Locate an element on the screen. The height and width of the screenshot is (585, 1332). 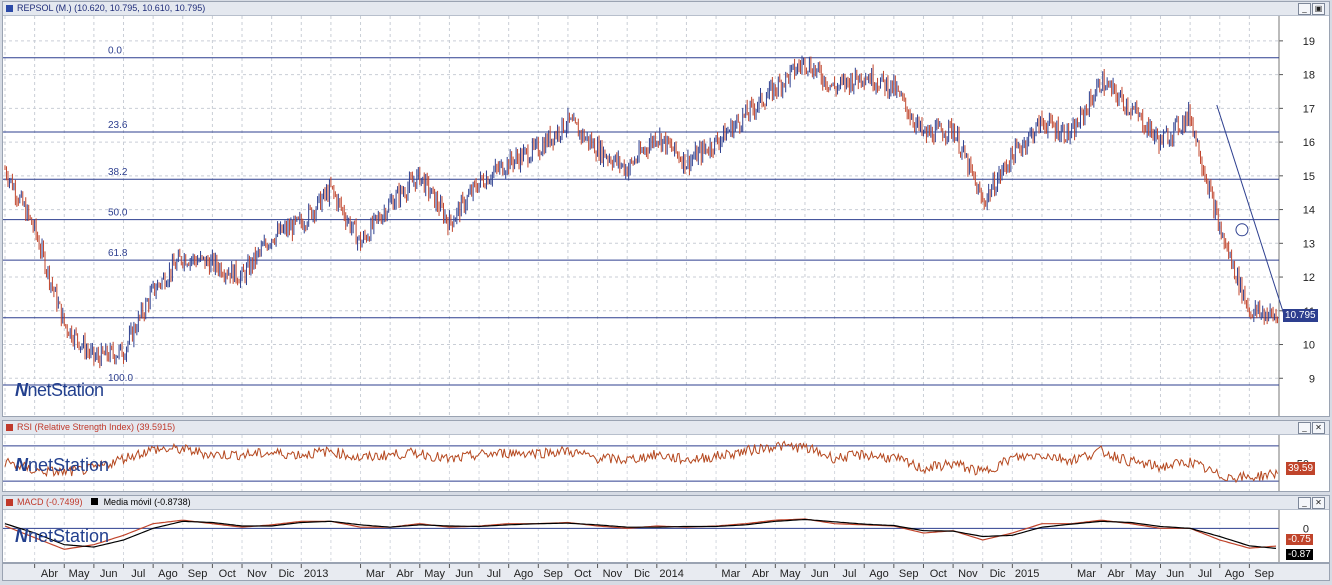
y-tick-label: 19 is located at coordinates (1309, 42).